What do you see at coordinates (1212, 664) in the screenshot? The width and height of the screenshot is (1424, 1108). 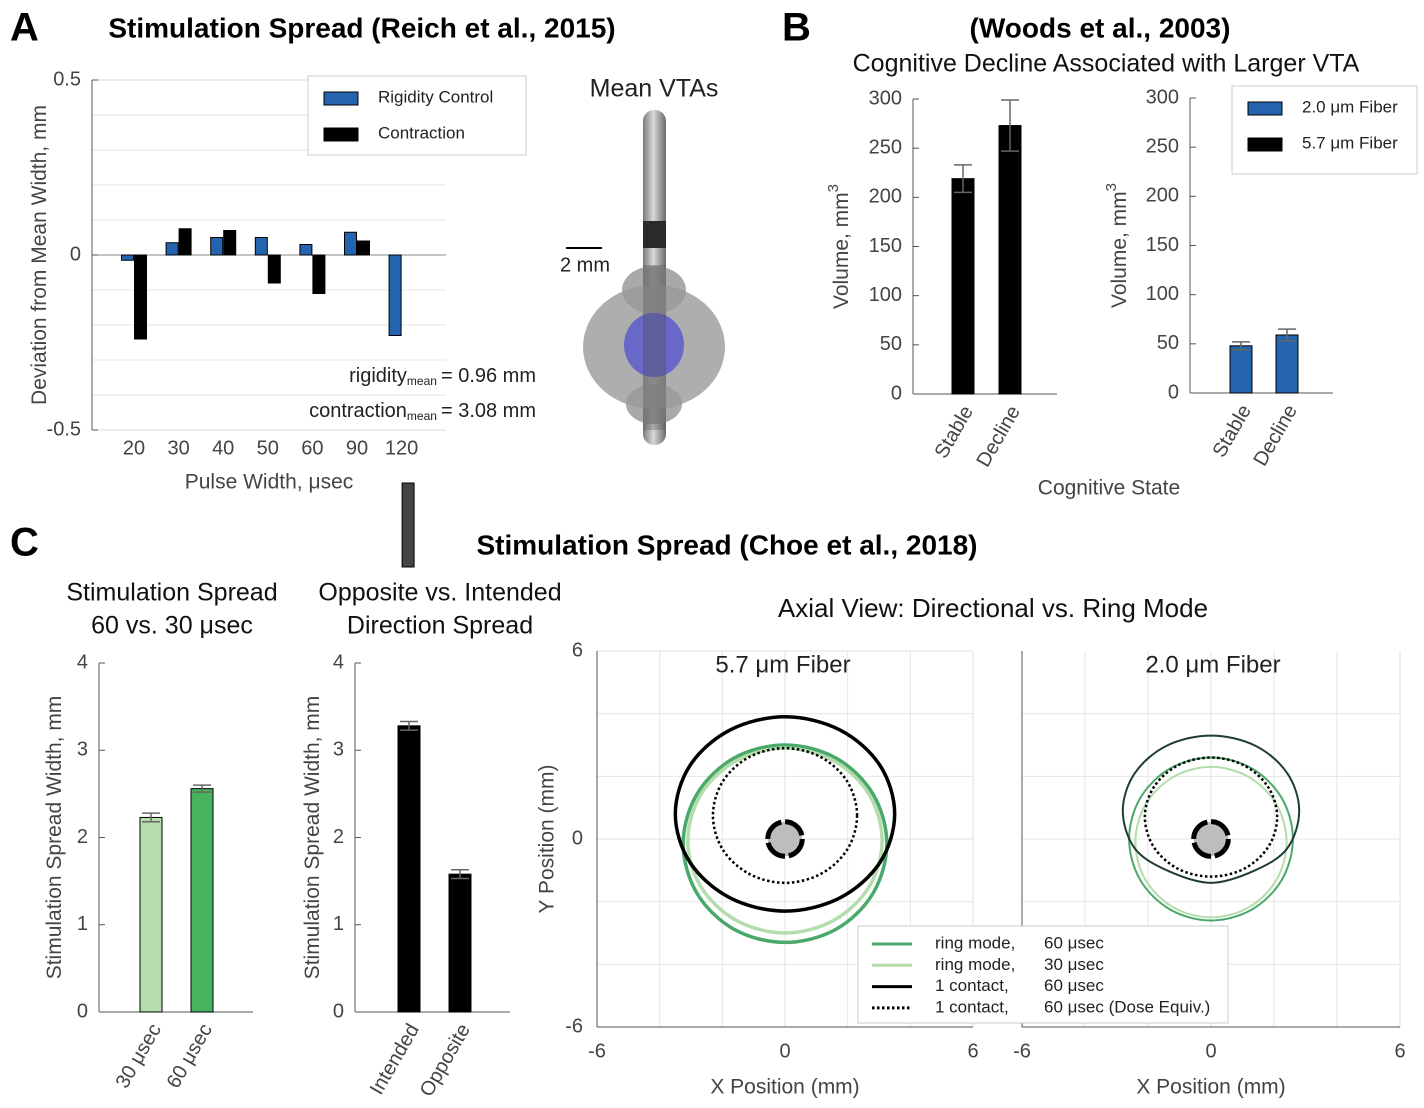 I see `chart-title: 2.0 μm Fiber` at bounding box center [1212, 664].